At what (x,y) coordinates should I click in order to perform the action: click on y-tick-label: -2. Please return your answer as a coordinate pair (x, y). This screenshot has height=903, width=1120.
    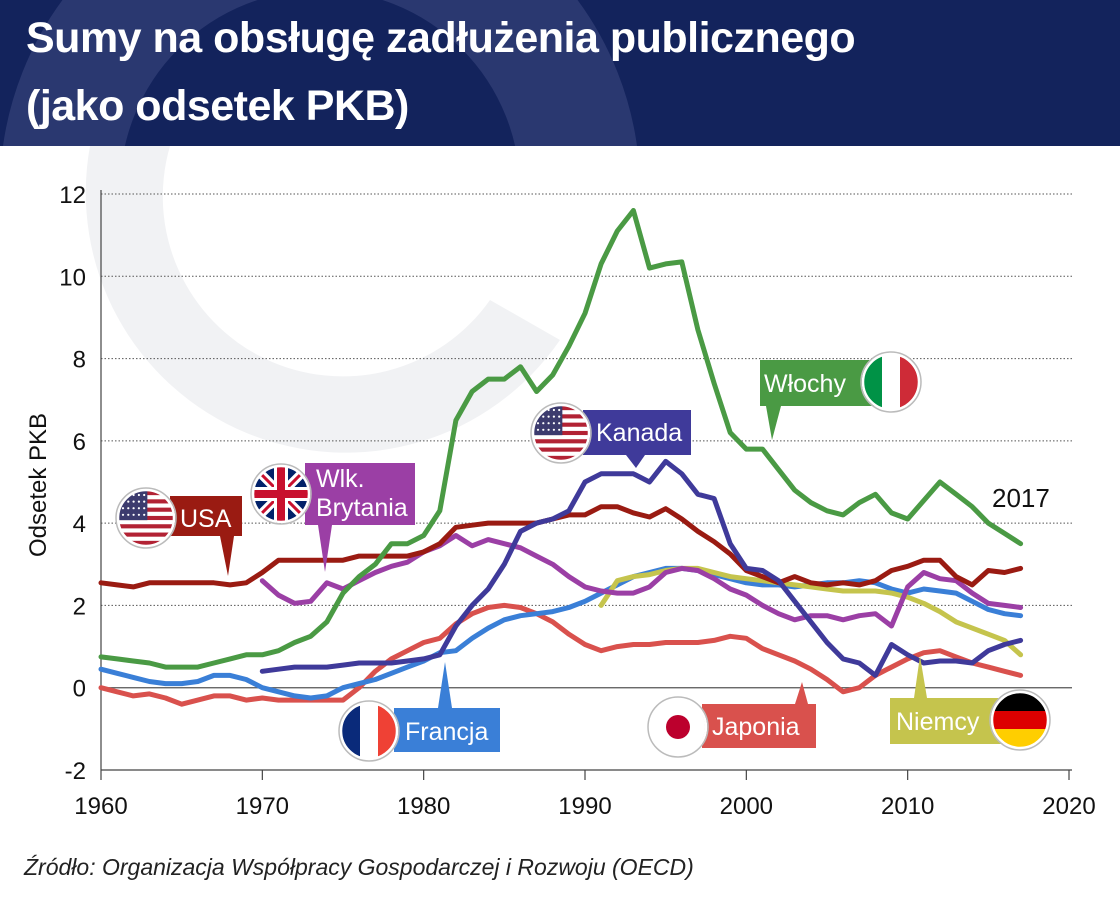
    Looking at the image, I should click on (75, 771).